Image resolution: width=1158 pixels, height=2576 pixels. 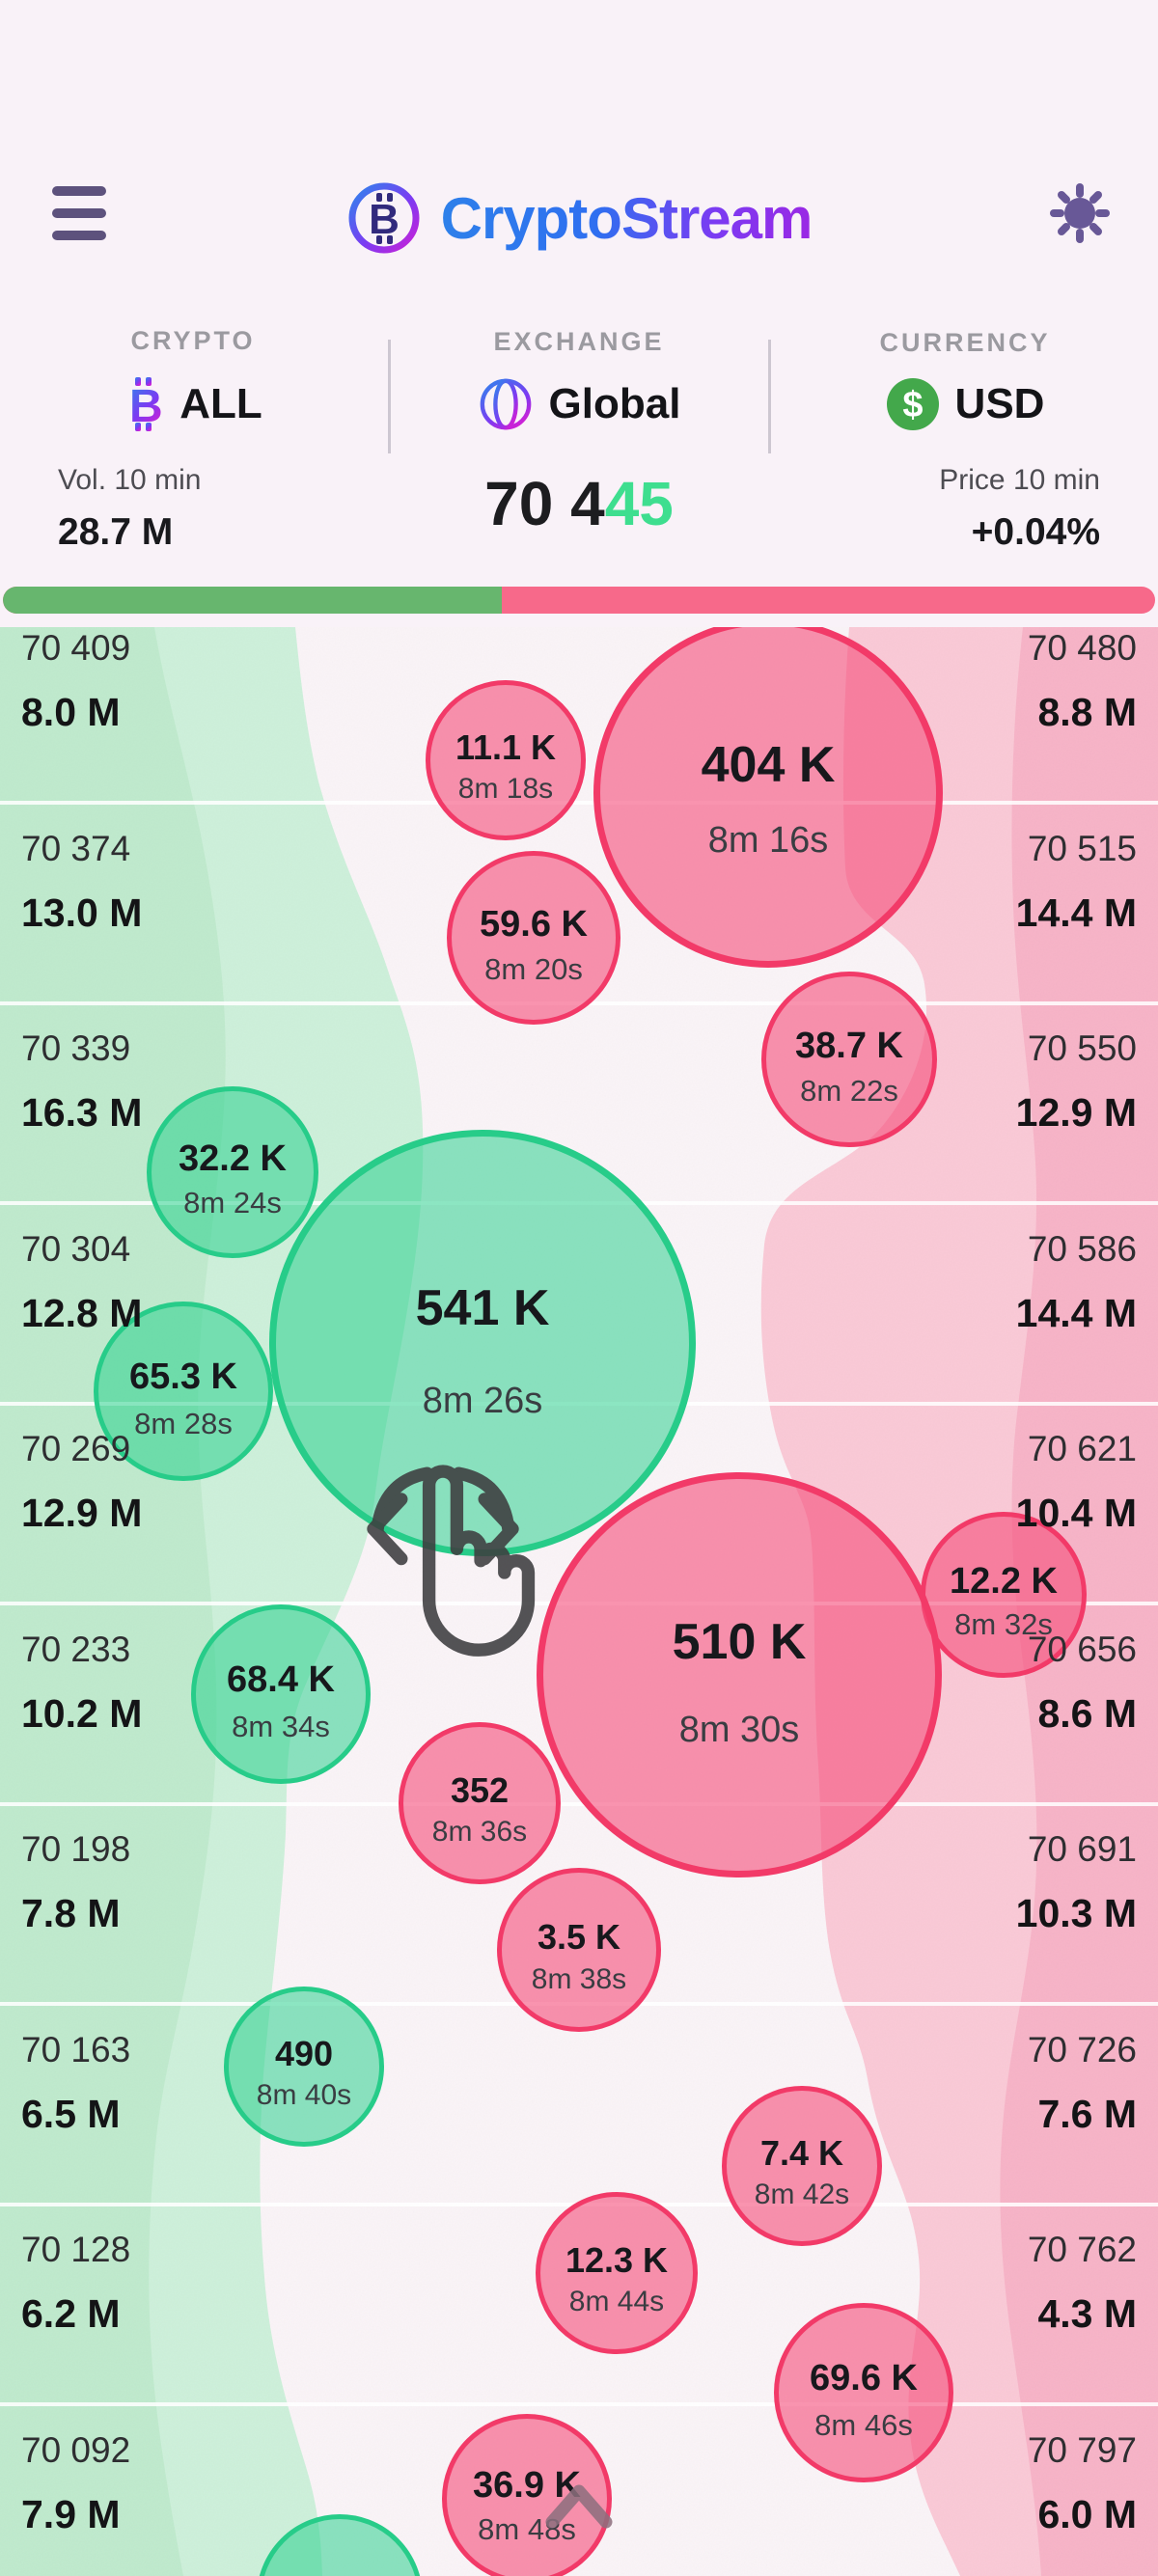 What do you see at coordinates (340, 2545) in the screenshot?
I see `buy-order-bubble` at bounding box center [340, 2545].